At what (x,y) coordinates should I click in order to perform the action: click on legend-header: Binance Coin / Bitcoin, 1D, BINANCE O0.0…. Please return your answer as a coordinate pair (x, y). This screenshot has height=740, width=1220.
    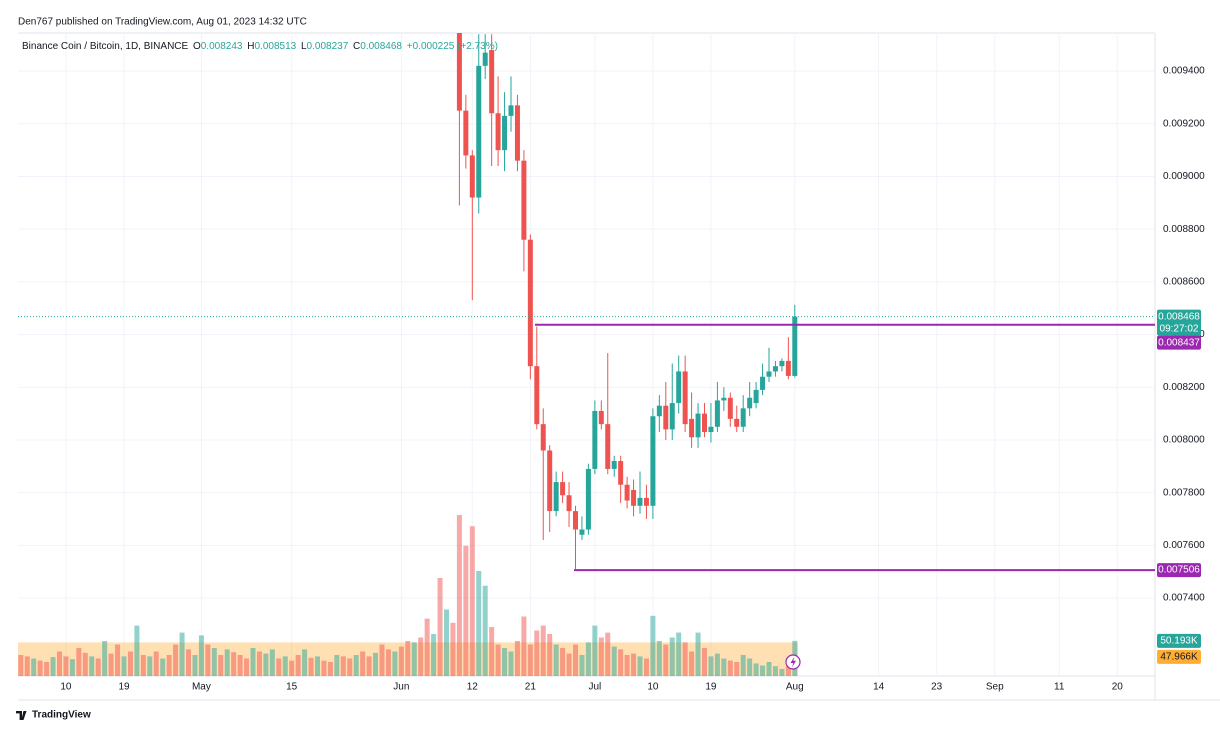
    Looking at the image, I should click on (260, 46).